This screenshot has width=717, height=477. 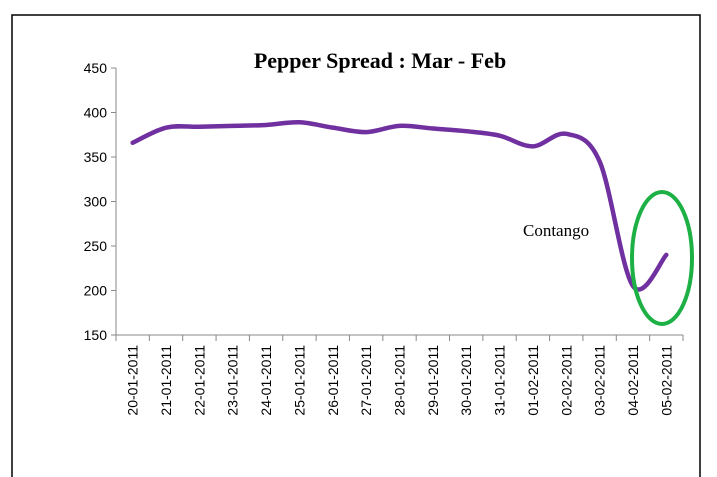 What do you see at coordinates (96, 335) in the screenshot?
I see `y-tick-label: 150` at bounding box center [96, 335].